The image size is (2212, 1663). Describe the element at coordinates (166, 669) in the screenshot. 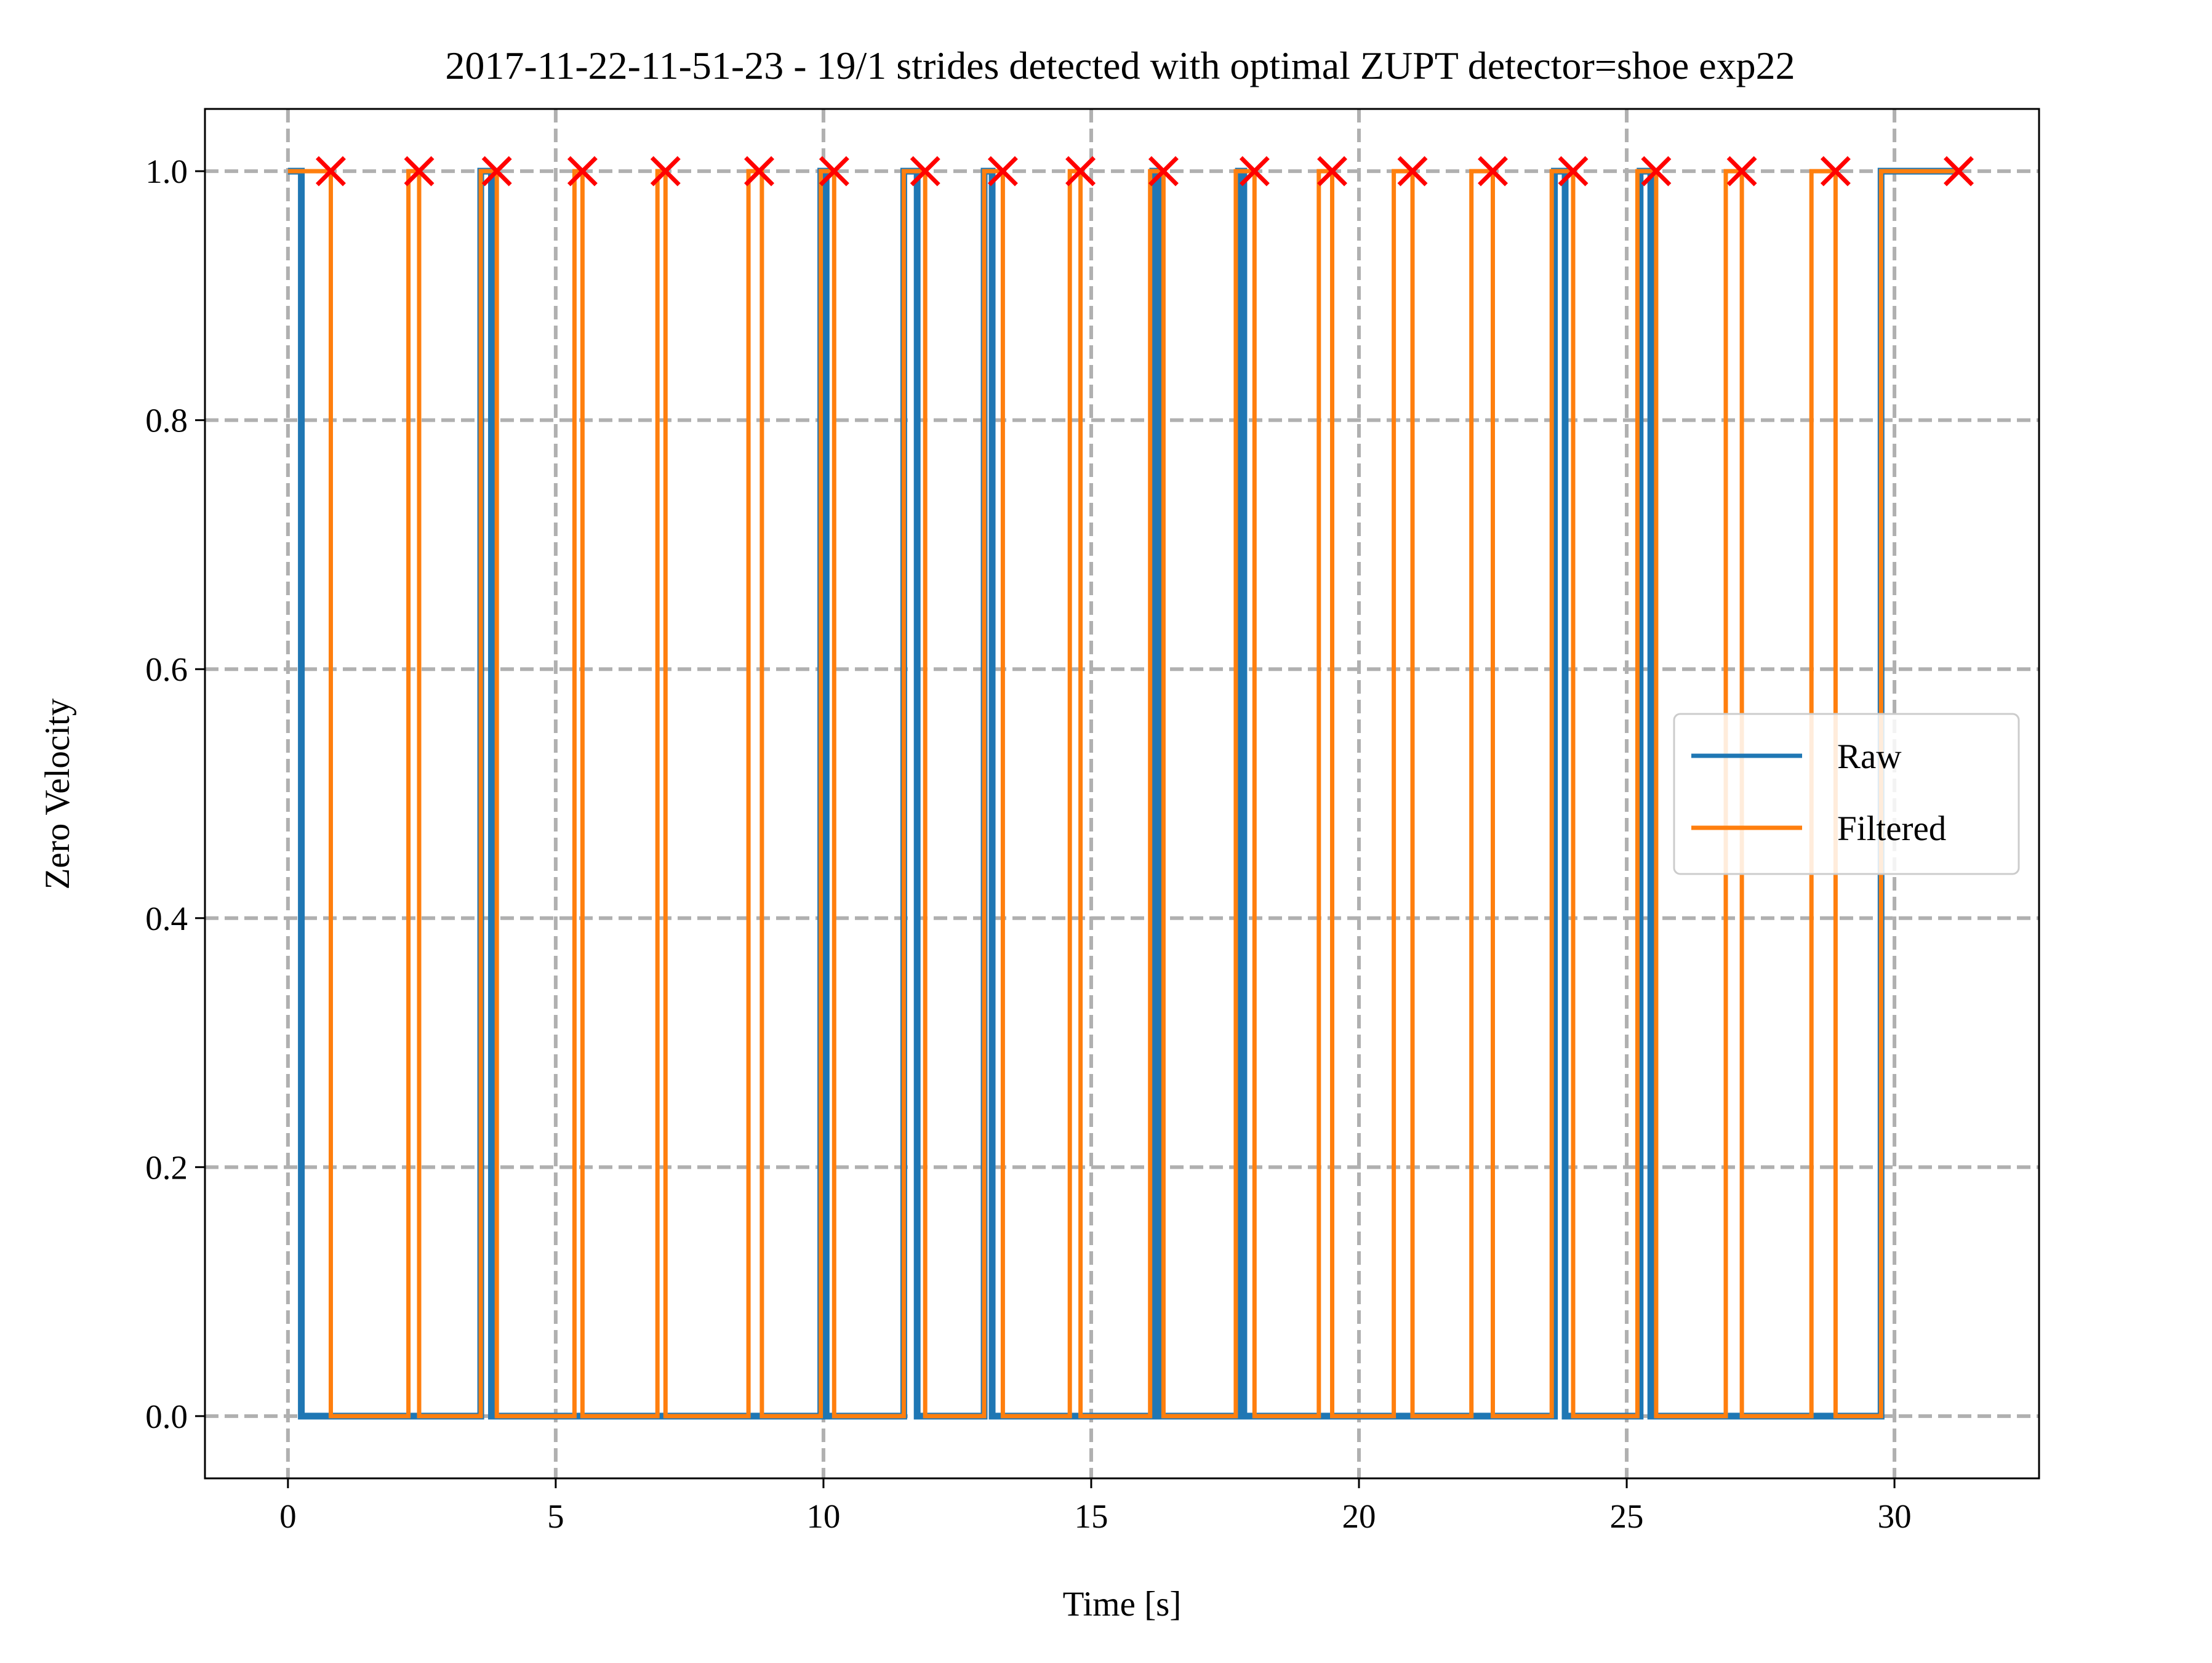

I see `y-tick-label: 0.6` at that location.